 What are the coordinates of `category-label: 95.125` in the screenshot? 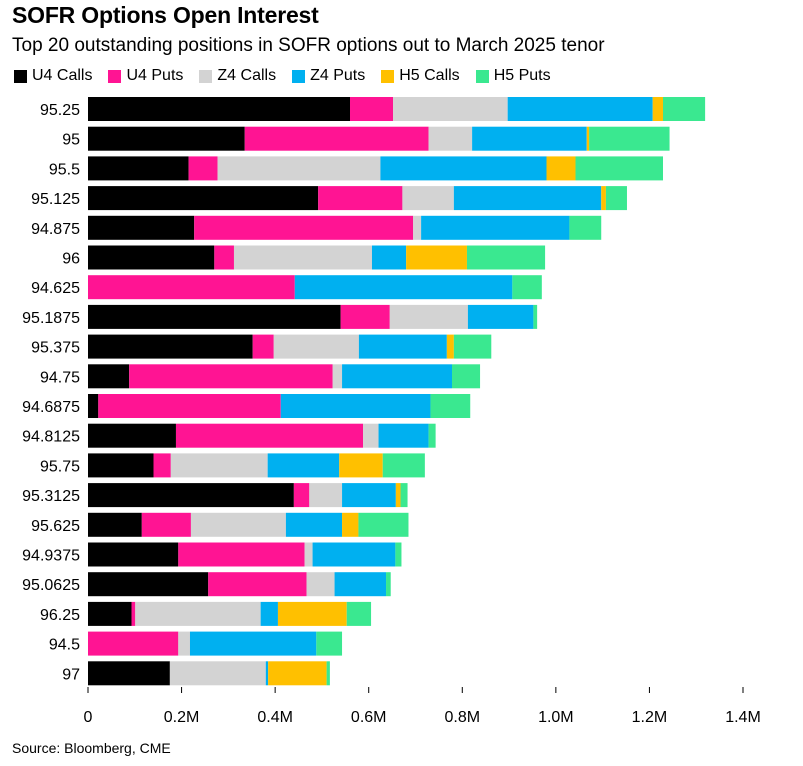 It's located at (55, 199).